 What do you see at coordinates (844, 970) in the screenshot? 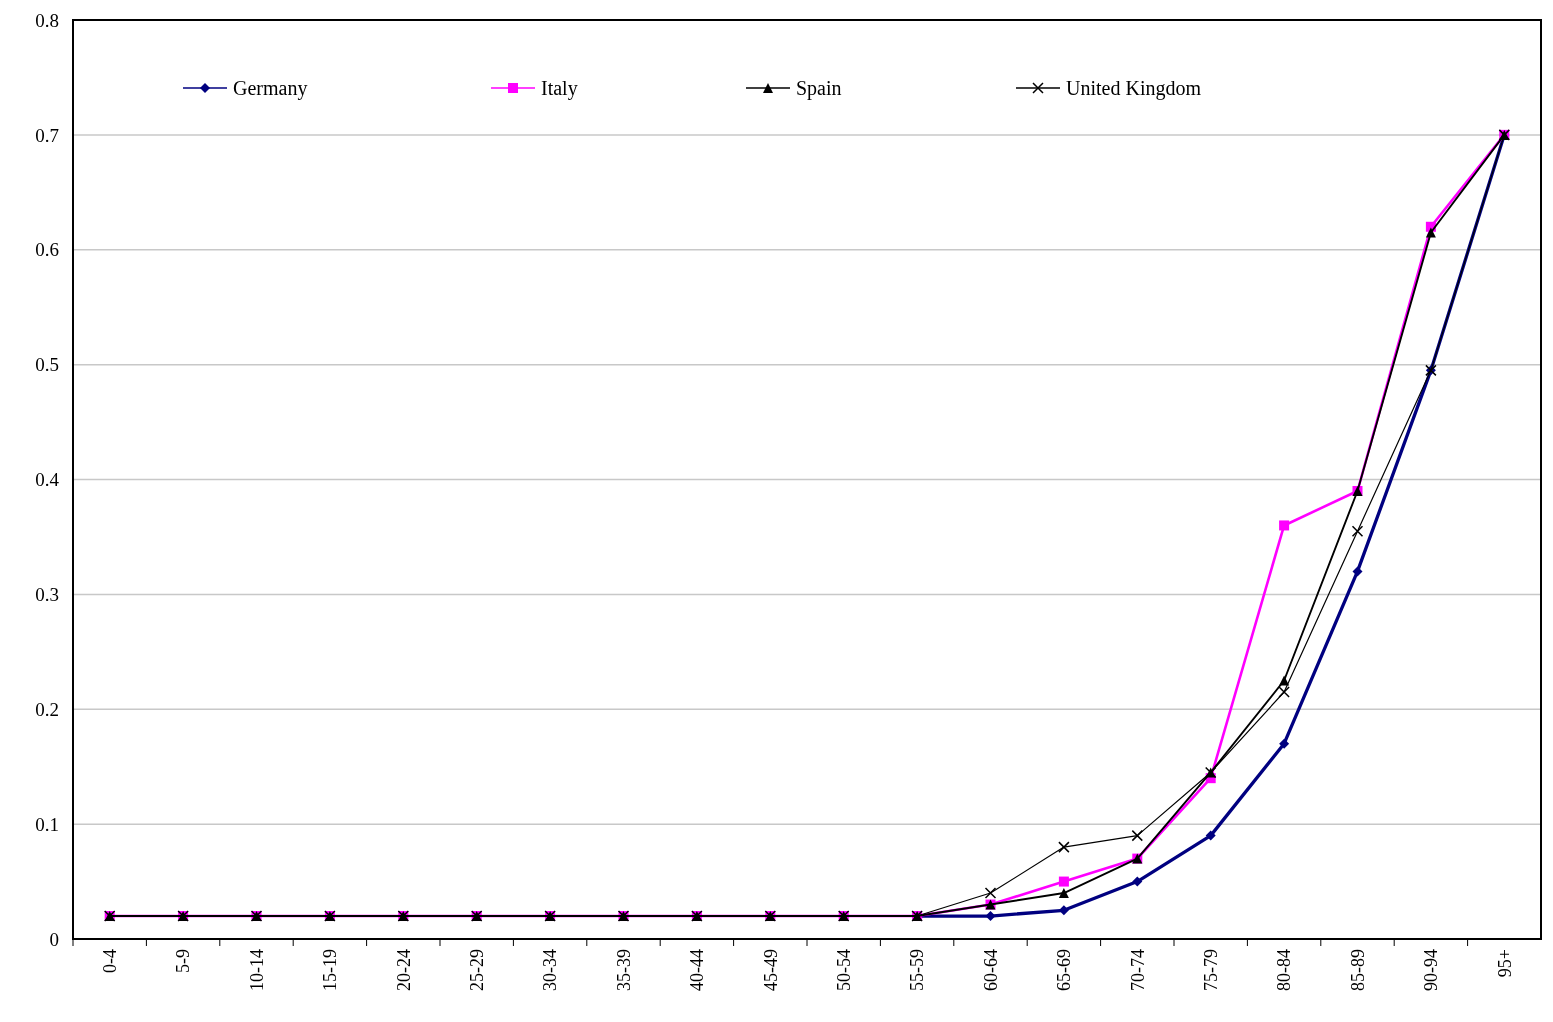
I see `x-tick-label: 50-54` at bounding box center [844, 970].